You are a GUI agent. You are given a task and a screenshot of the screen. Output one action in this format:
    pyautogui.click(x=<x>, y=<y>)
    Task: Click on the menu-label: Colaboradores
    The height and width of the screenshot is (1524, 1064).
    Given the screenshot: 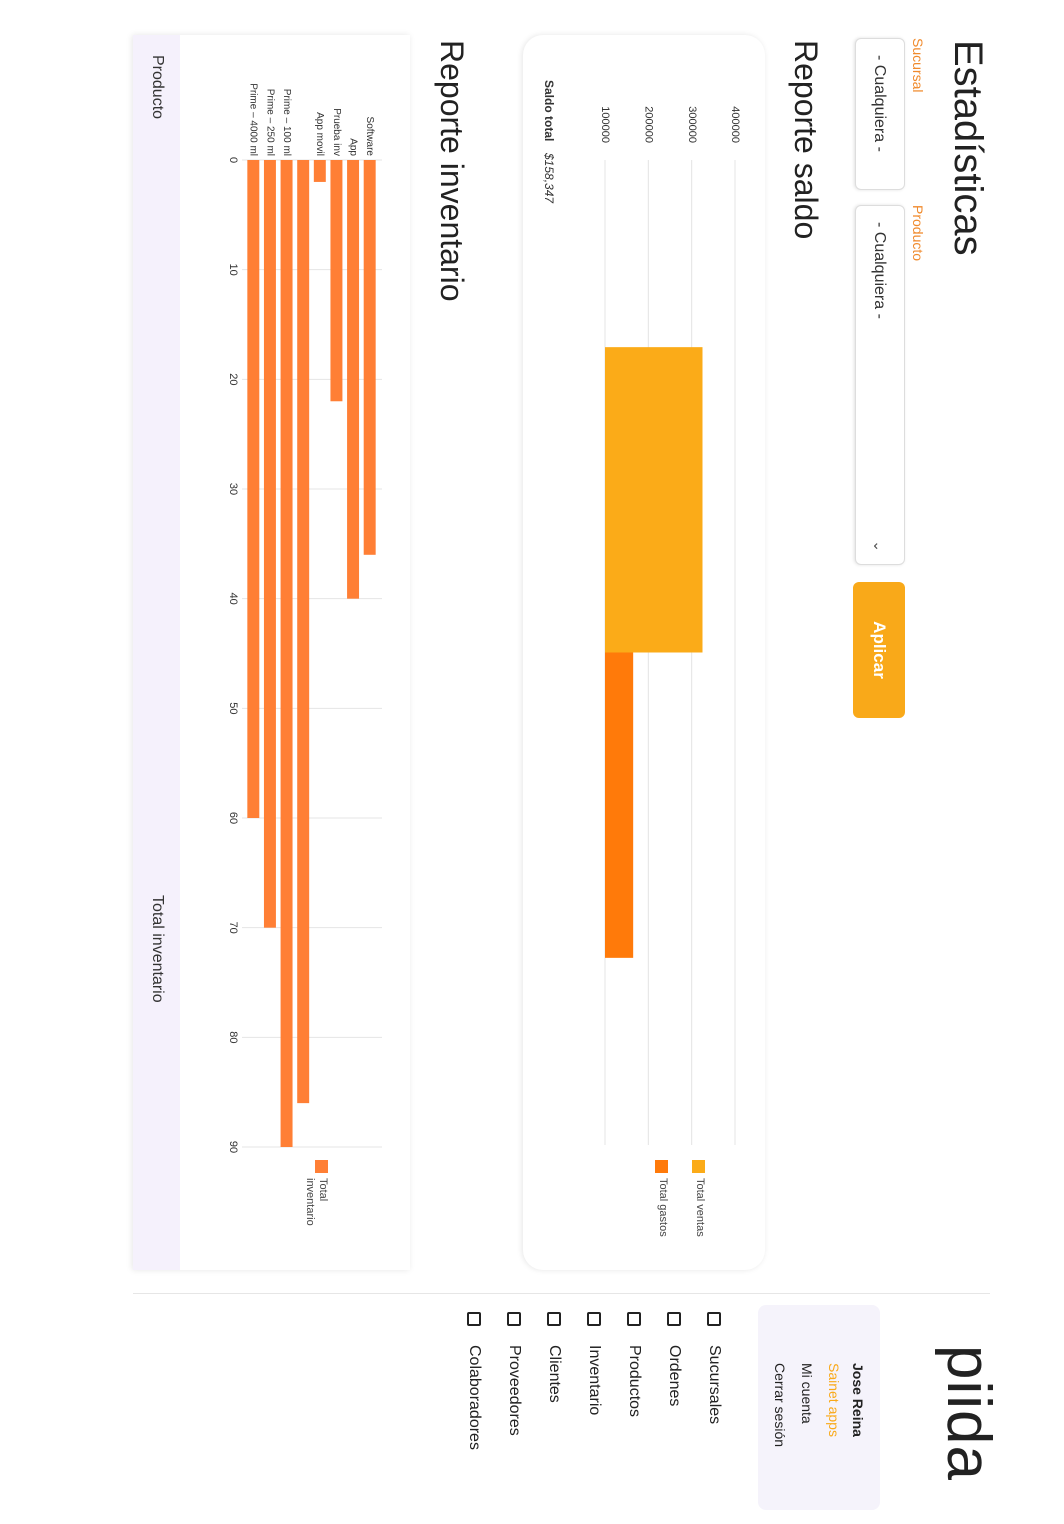 What is the action you would take?
    pyautogui.click(x=474, y=1397)
    